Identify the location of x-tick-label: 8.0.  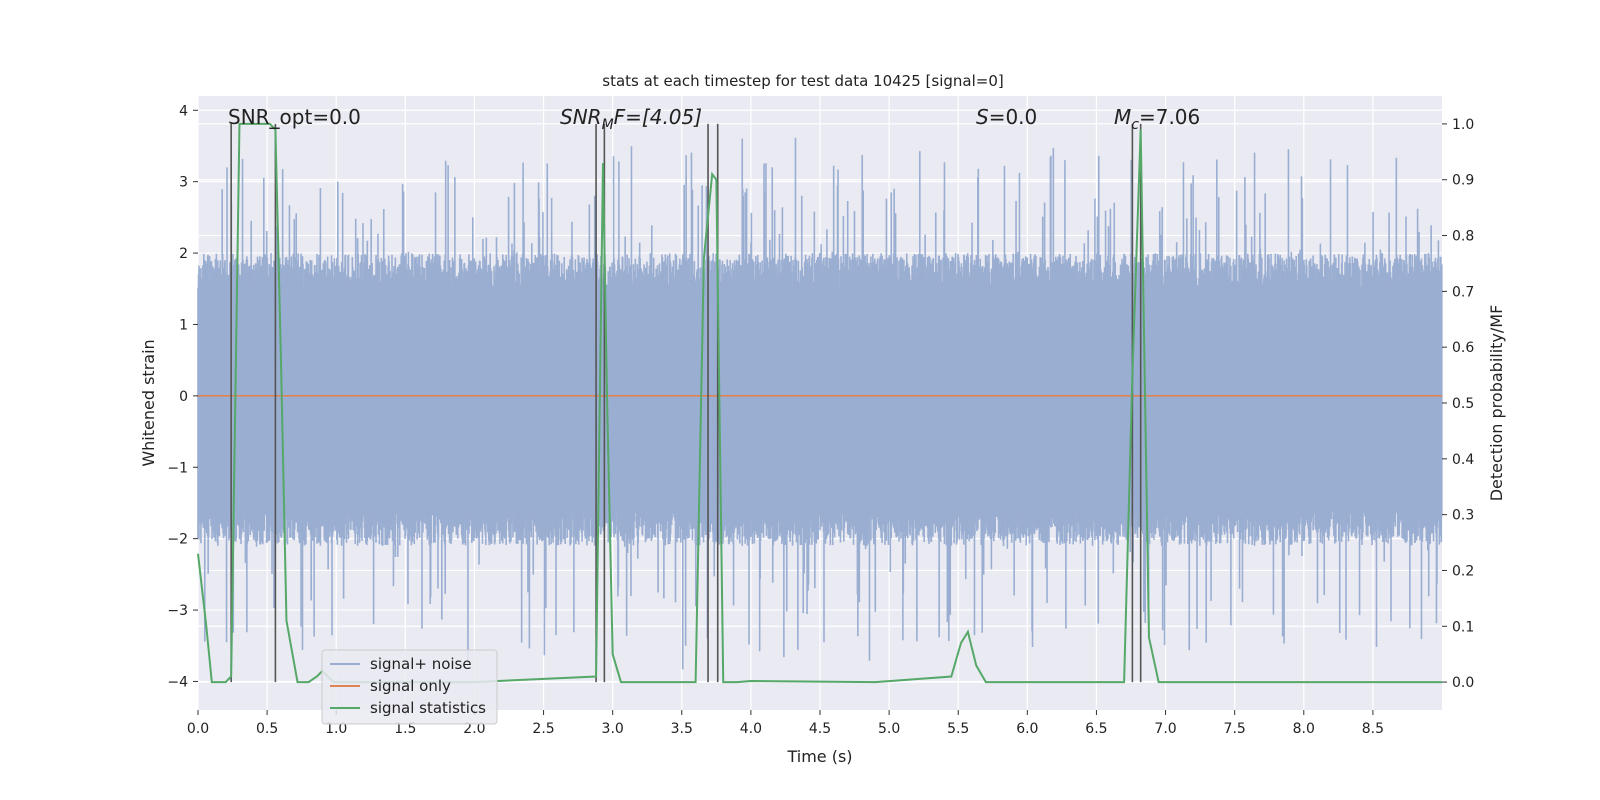
(1304, 729).